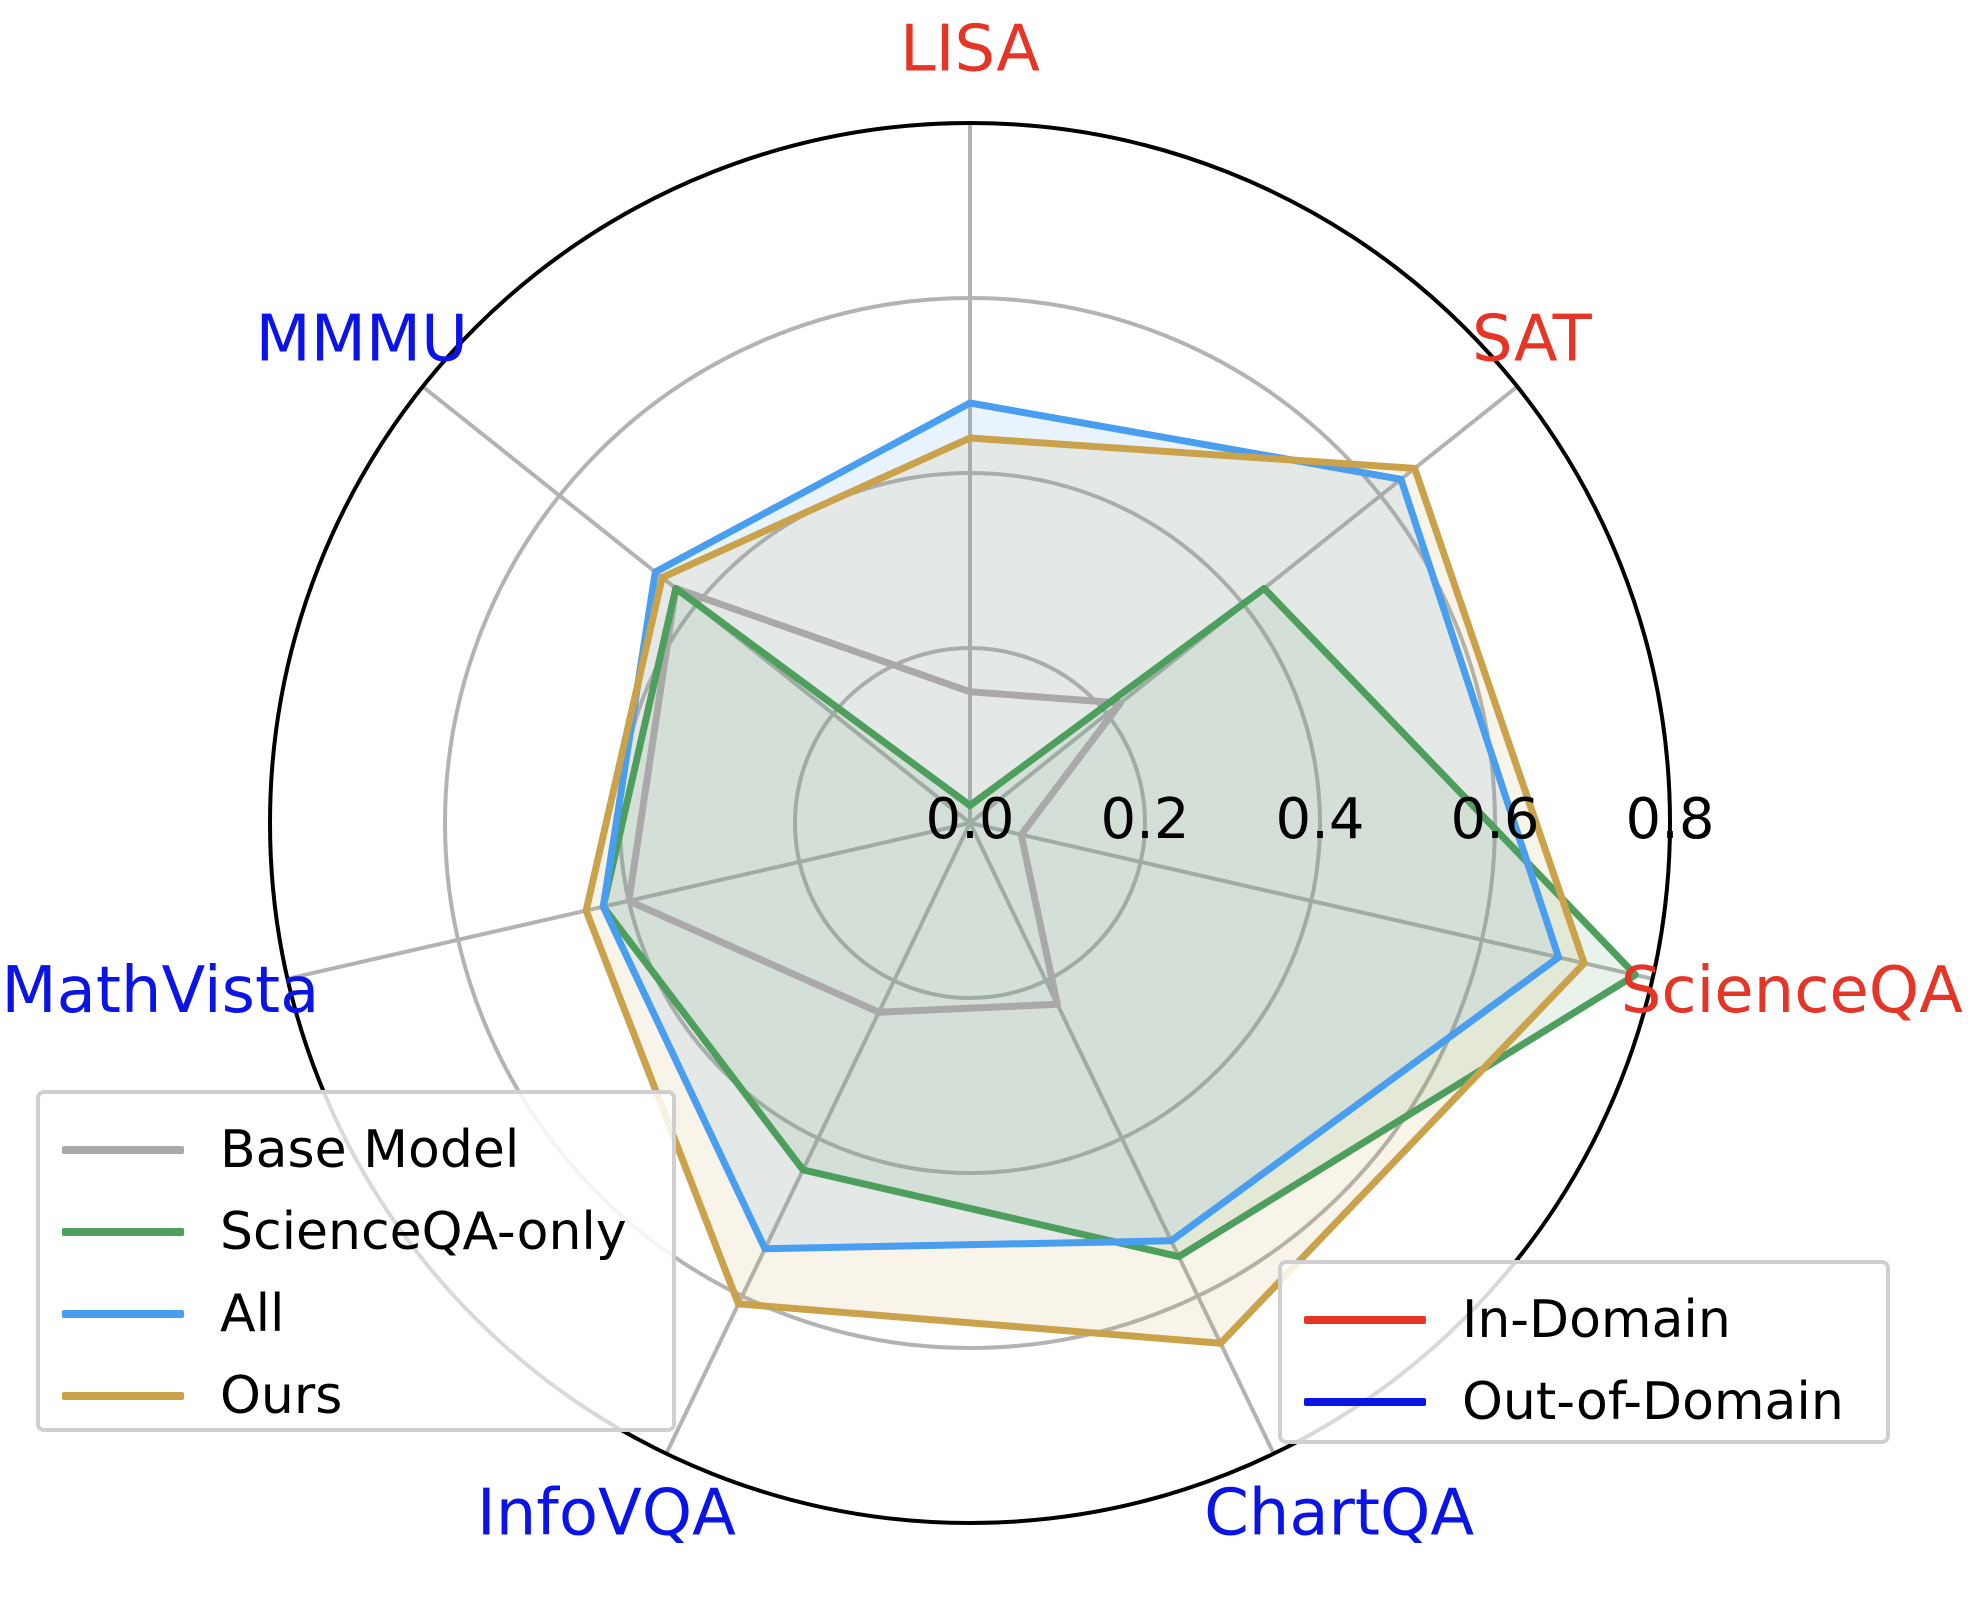  I want to click on domain-legend: In-Domain Out-of-Domain, so click(1584, 1352).